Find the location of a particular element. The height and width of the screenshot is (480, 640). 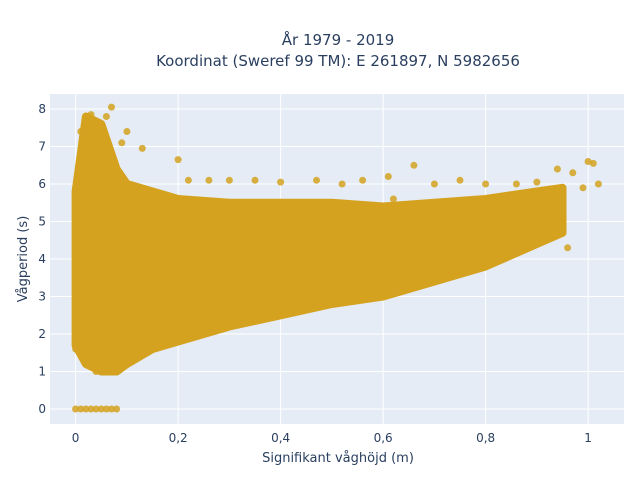

x-tick-label: 0,4 is located at coordinates (280, 438).